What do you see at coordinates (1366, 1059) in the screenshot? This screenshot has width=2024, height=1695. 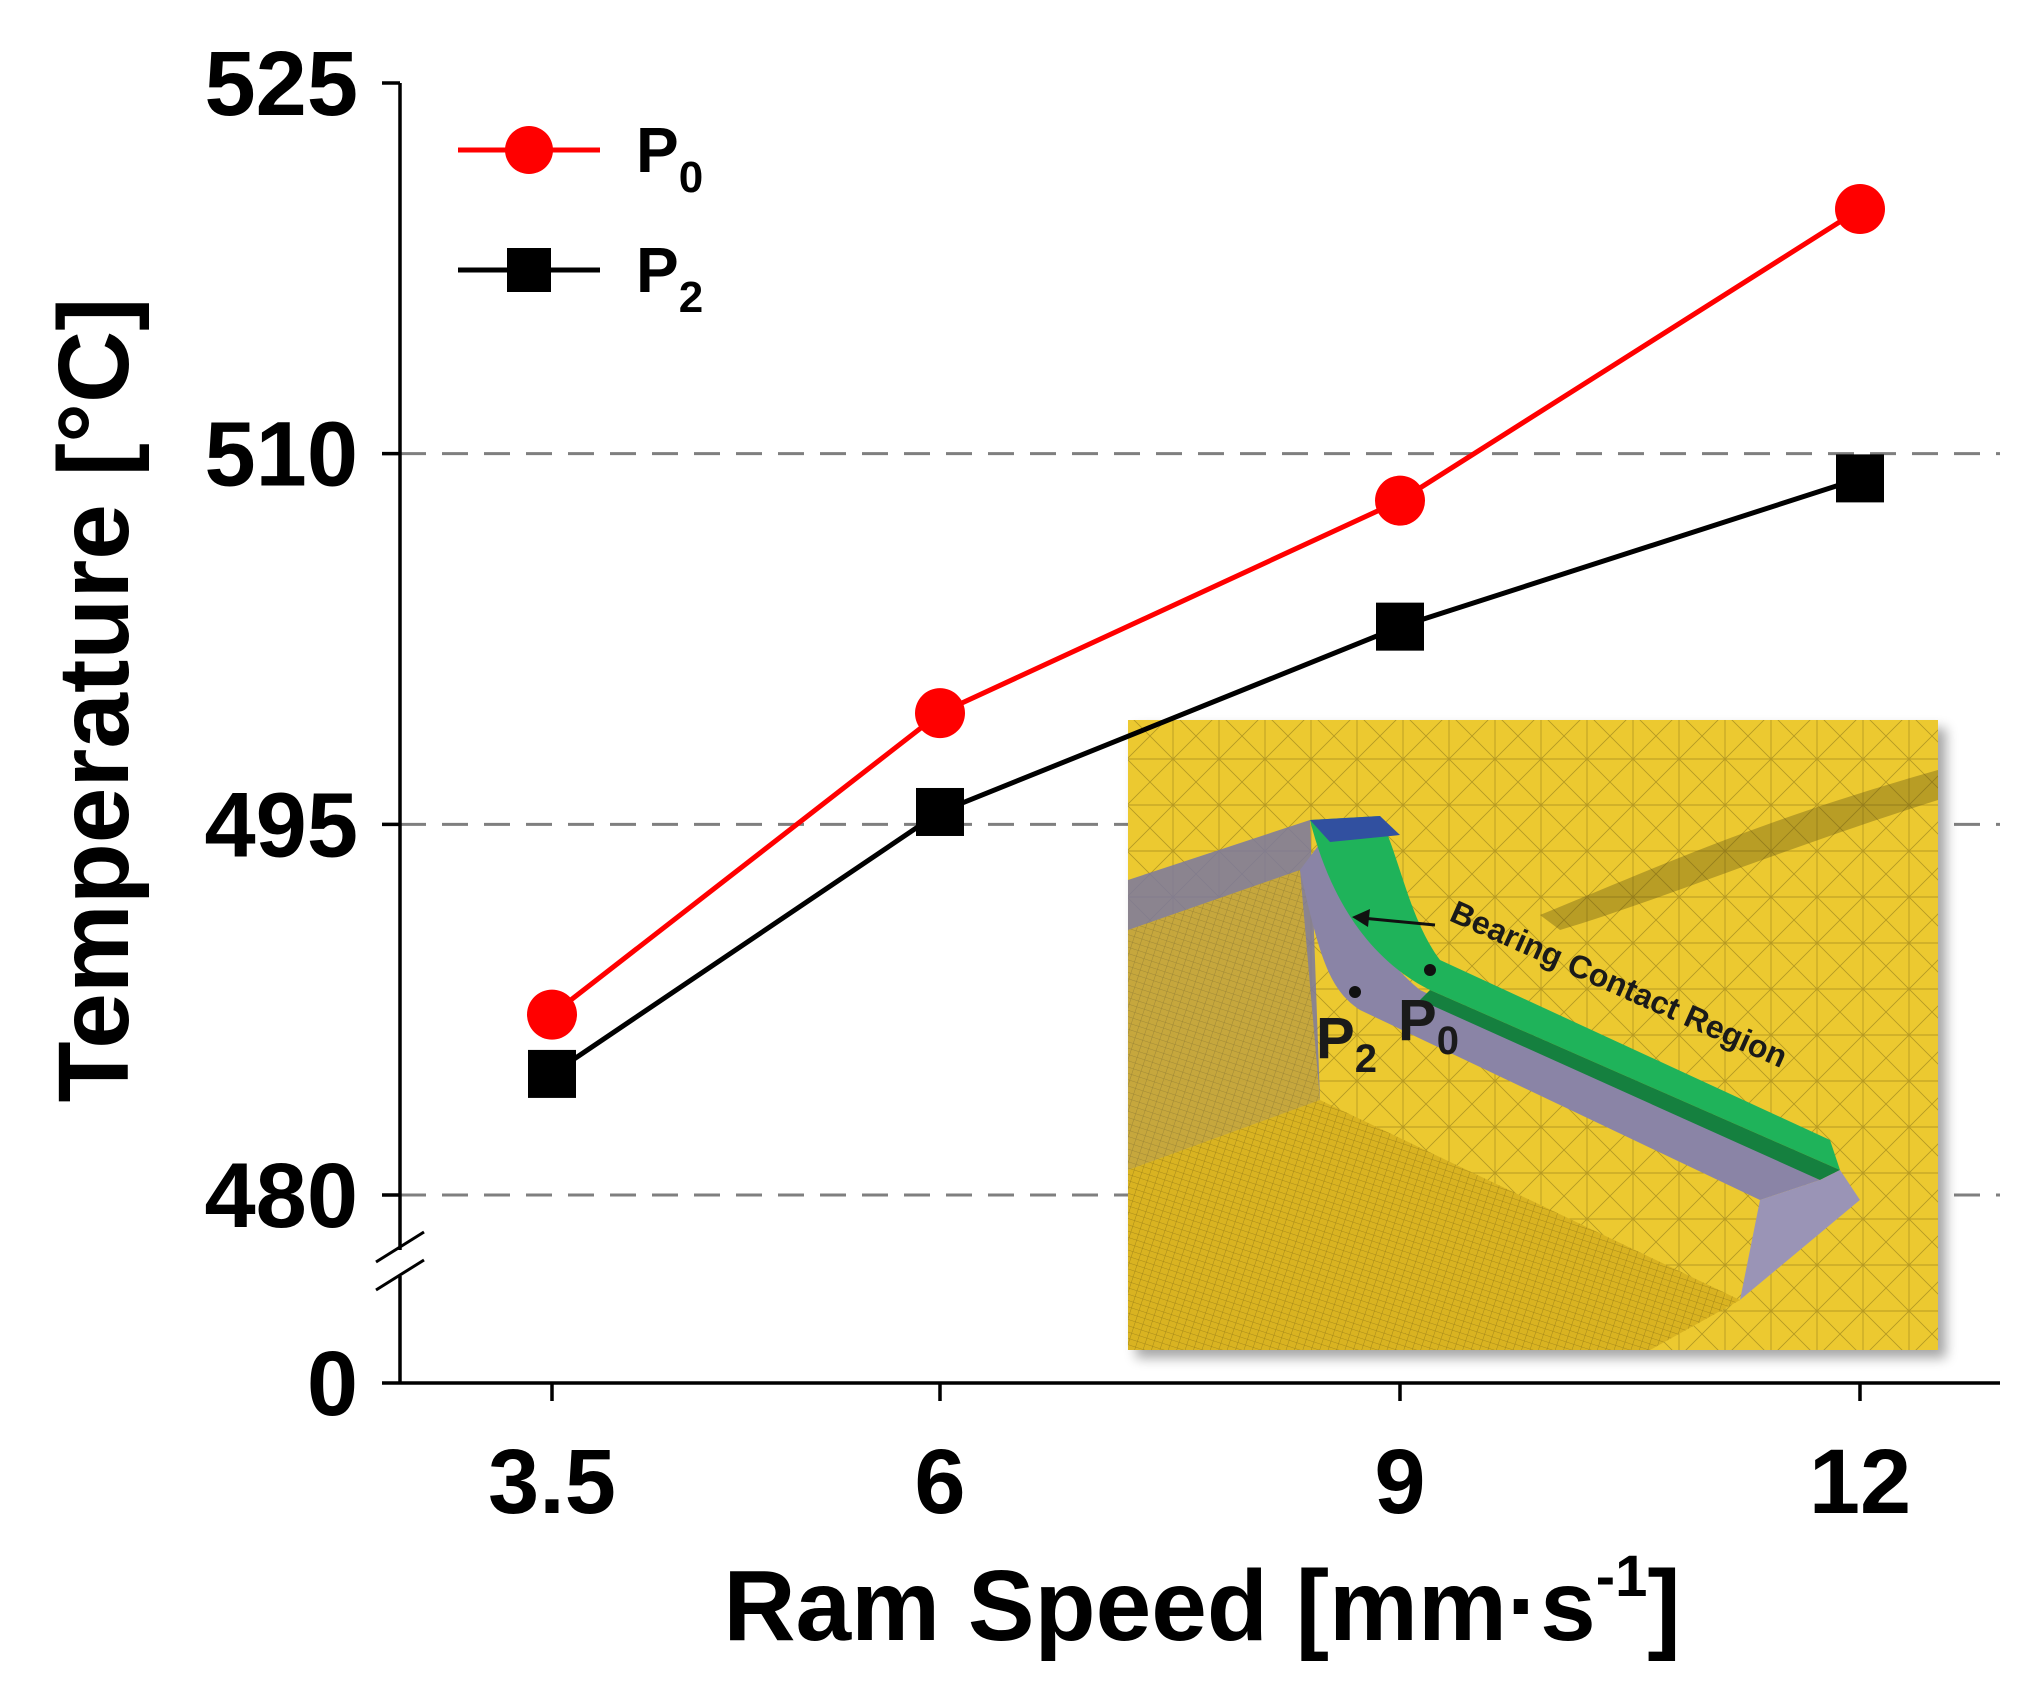 I see `inset-label-p2-sub: 2` at bounding box center [1366, 1059].